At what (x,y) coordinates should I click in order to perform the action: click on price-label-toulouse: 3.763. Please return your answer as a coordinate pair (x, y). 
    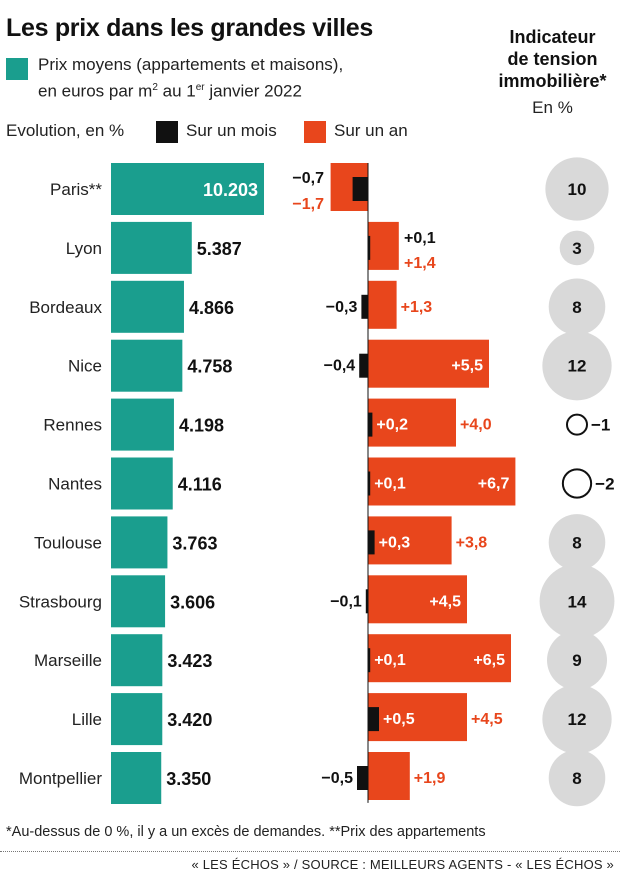
    Looking at the image, I should click on (194, 543).